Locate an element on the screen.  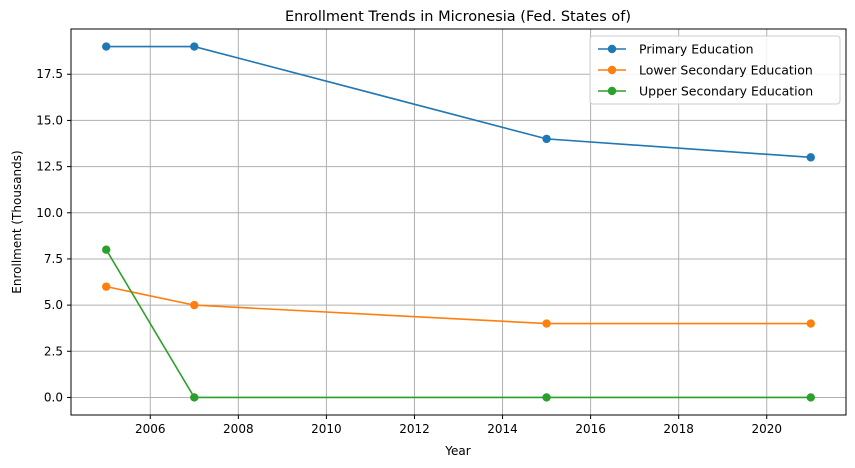
x-tick-label: 2014 is located at coordinates (502, 429).